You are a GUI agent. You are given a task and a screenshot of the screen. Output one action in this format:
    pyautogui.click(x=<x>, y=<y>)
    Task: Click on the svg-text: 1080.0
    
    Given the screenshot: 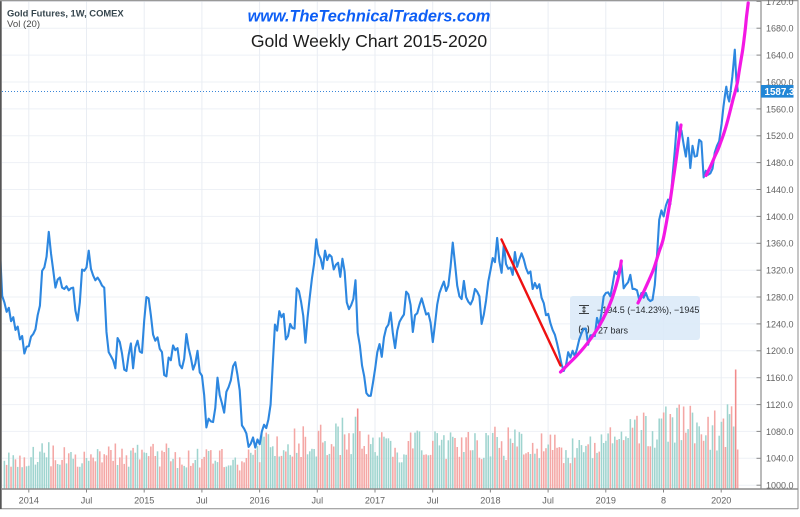 What is the action you would take?
    pyautogui.click(x=780, y=432)
    